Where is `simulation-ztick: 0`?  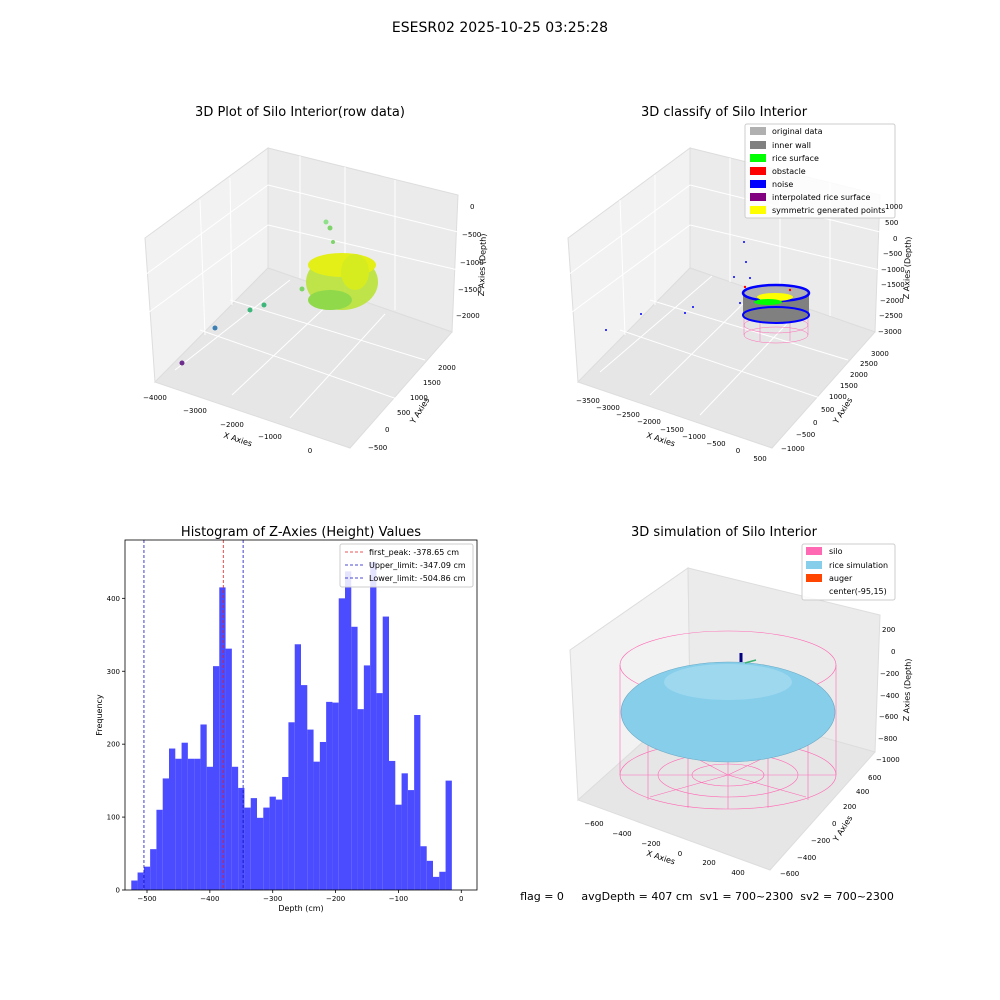 simulation-ztick: 0 is located at coordinates (893, 652).